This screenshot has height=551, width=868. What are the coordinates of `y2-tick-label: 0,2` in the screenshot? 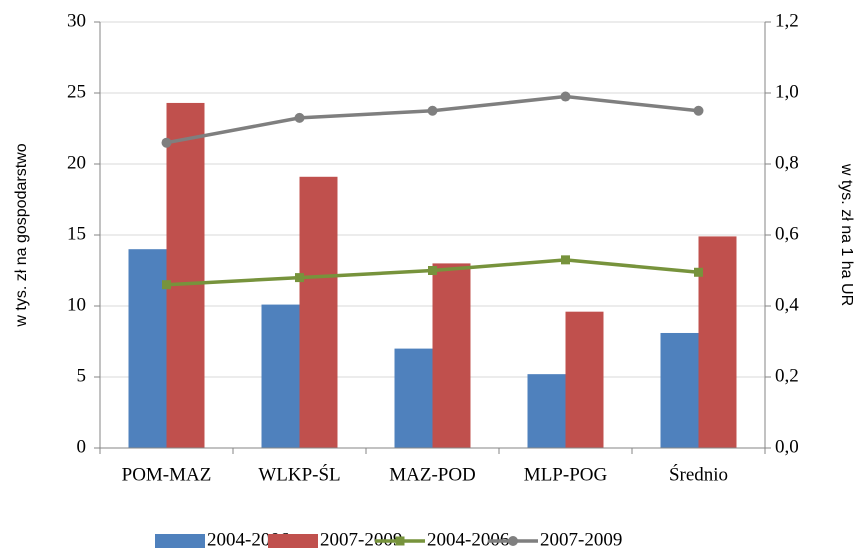 It's located at (787, 375).